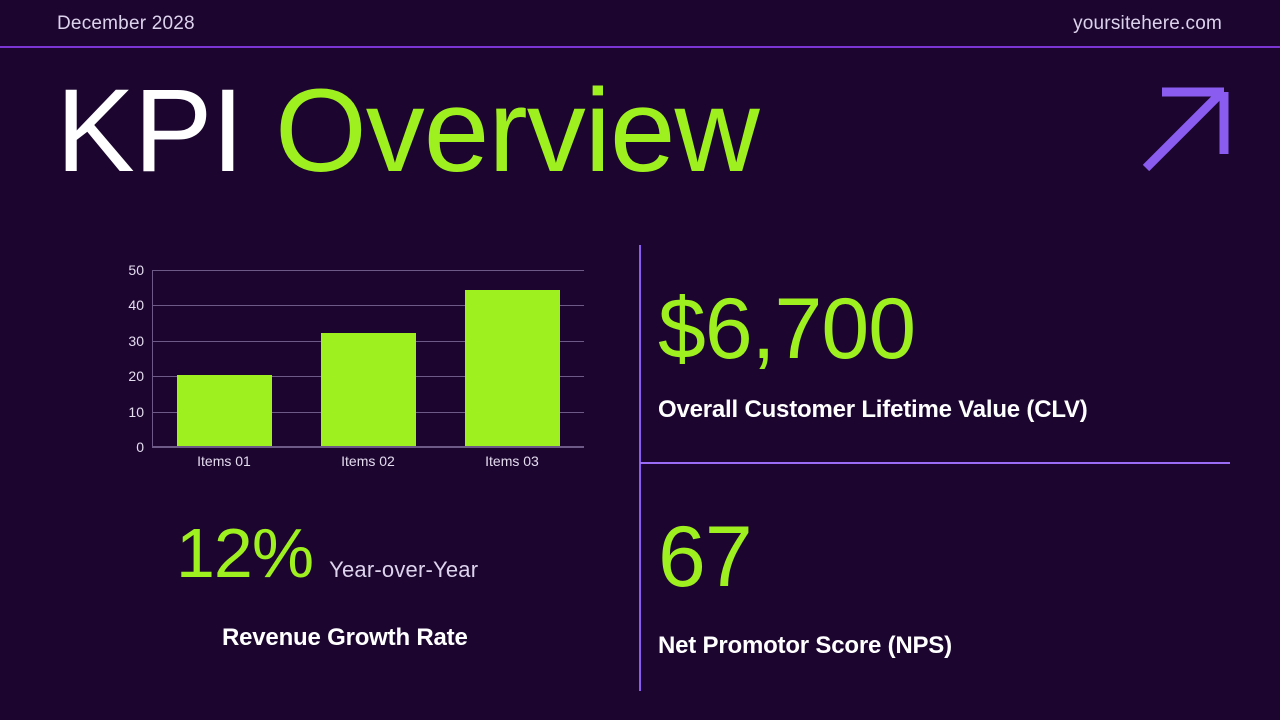  Describe the element at coordinates (805, 645) in the screenshot. I see `kpi-nps-label: Net Promotor Score (NPS)` at that location.